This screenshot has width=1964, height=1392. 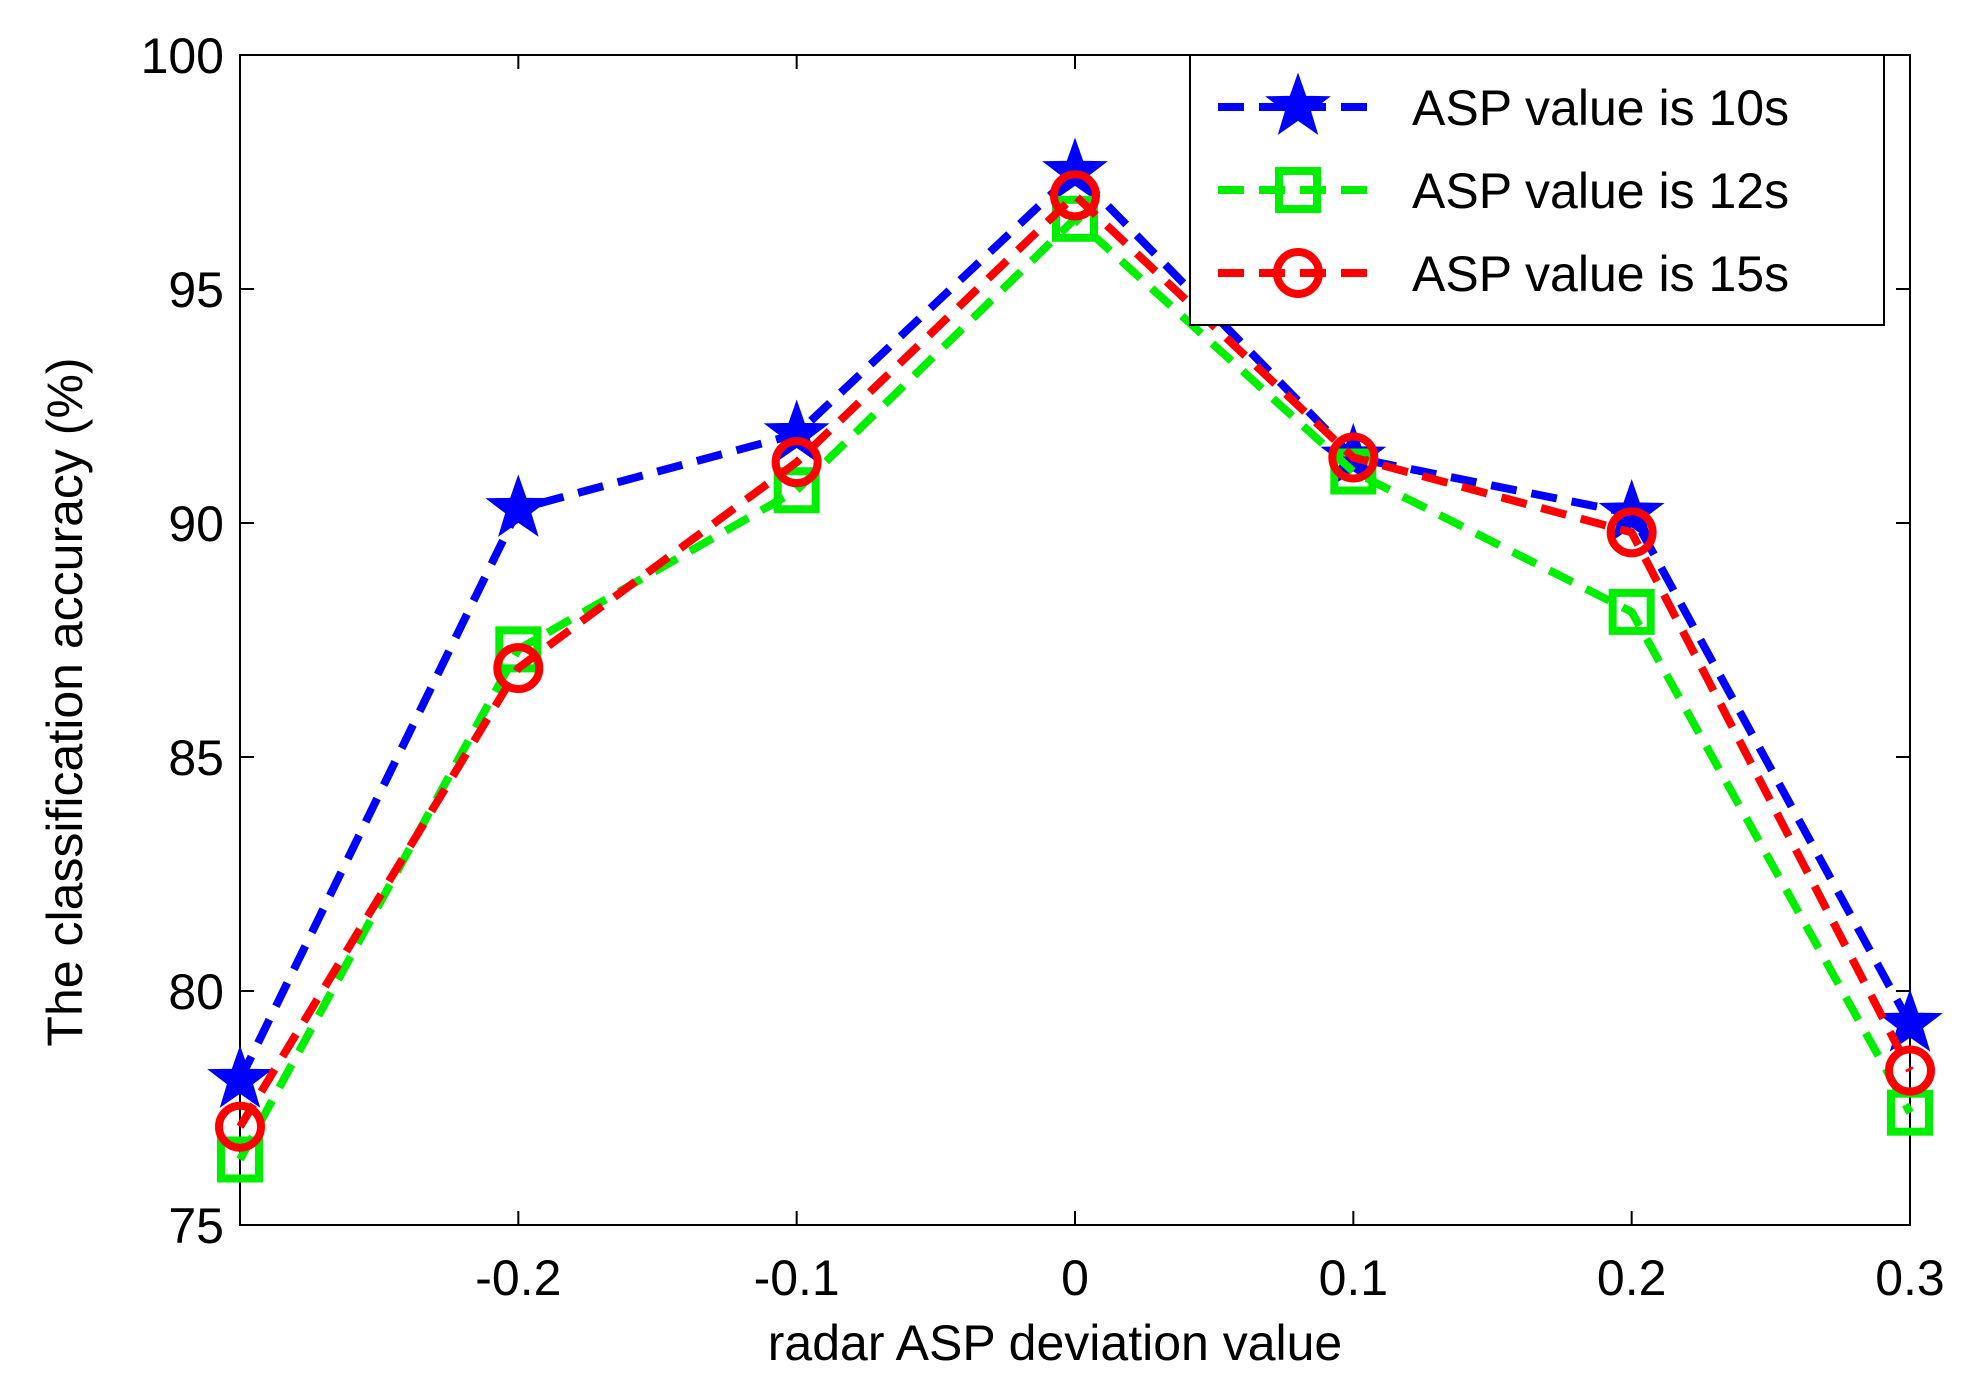 What do you see at coordinates (1600, 108) in the screenshot?
I see `legend-label: ASP value is 10s` at bounding box center [1600, 108].